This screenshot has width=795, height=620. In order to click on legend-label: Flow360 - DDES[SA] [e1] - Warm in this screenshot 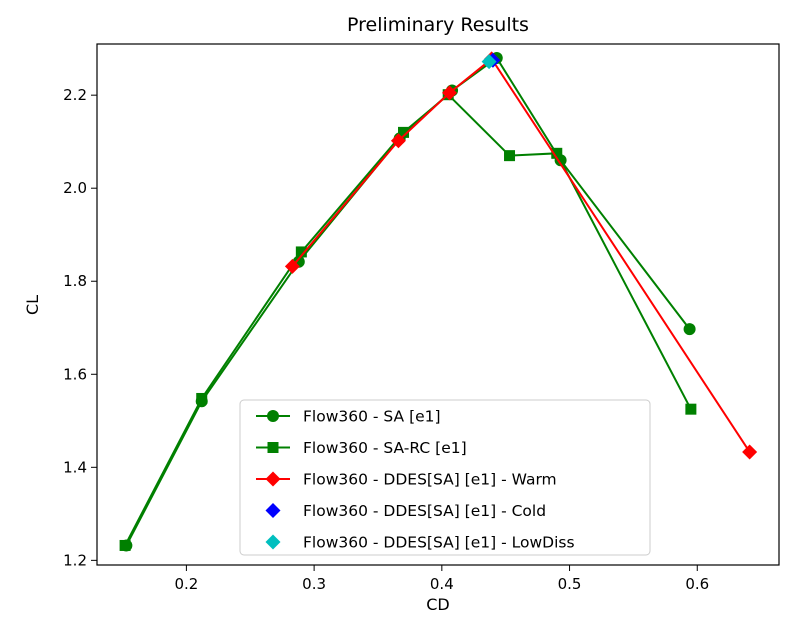, I will do `click(430, 480)`.